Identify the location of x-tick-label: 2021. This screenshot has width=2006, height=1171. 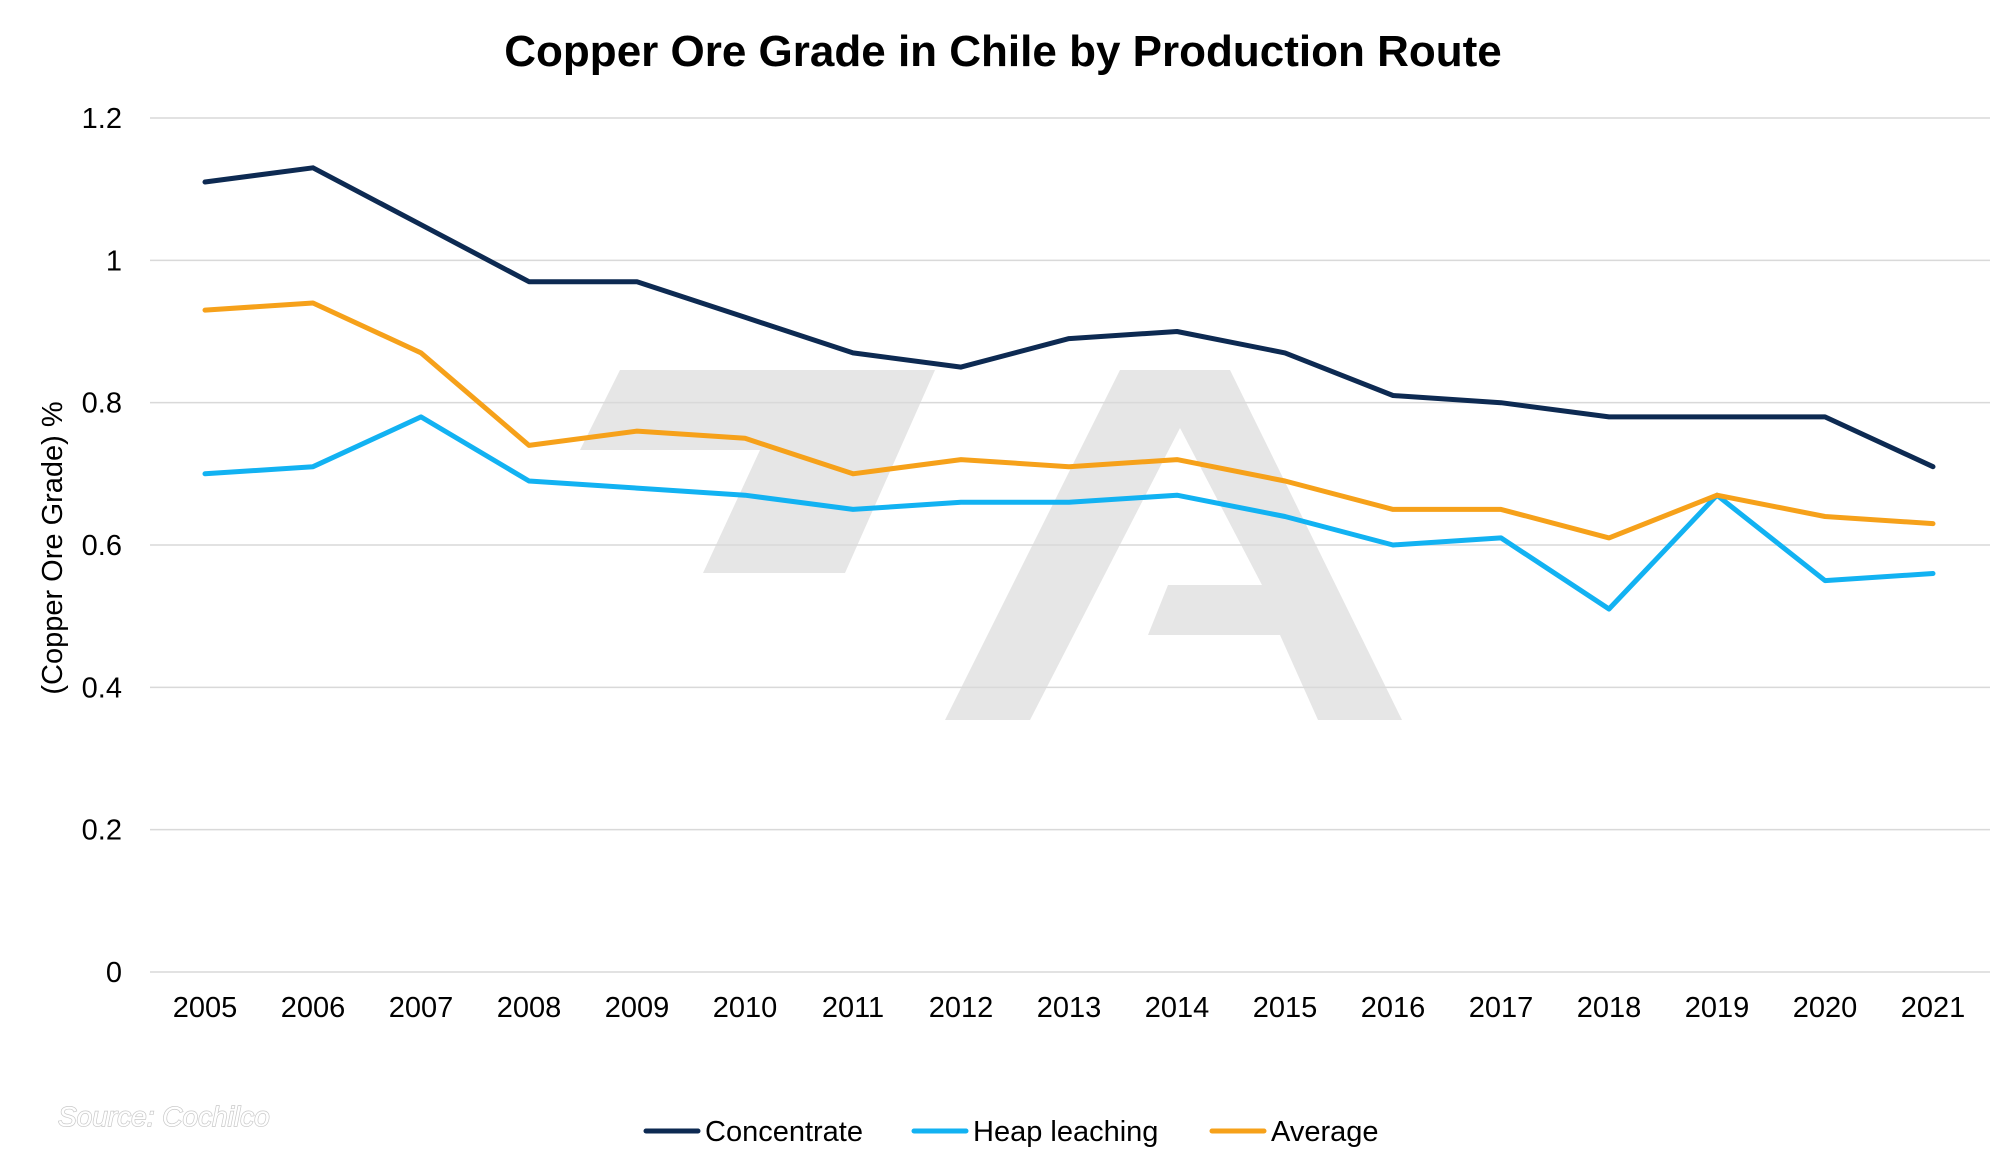
(1933, 1008).